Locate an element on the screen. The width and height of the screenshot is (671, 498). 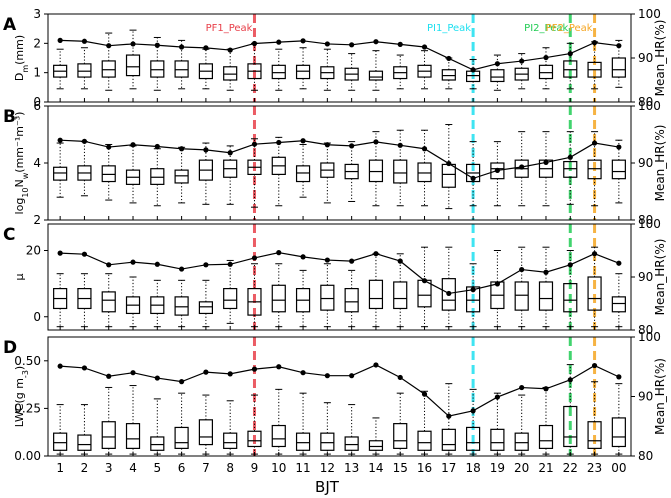
panel-letter-B: B is located at coordinates (9, 117).